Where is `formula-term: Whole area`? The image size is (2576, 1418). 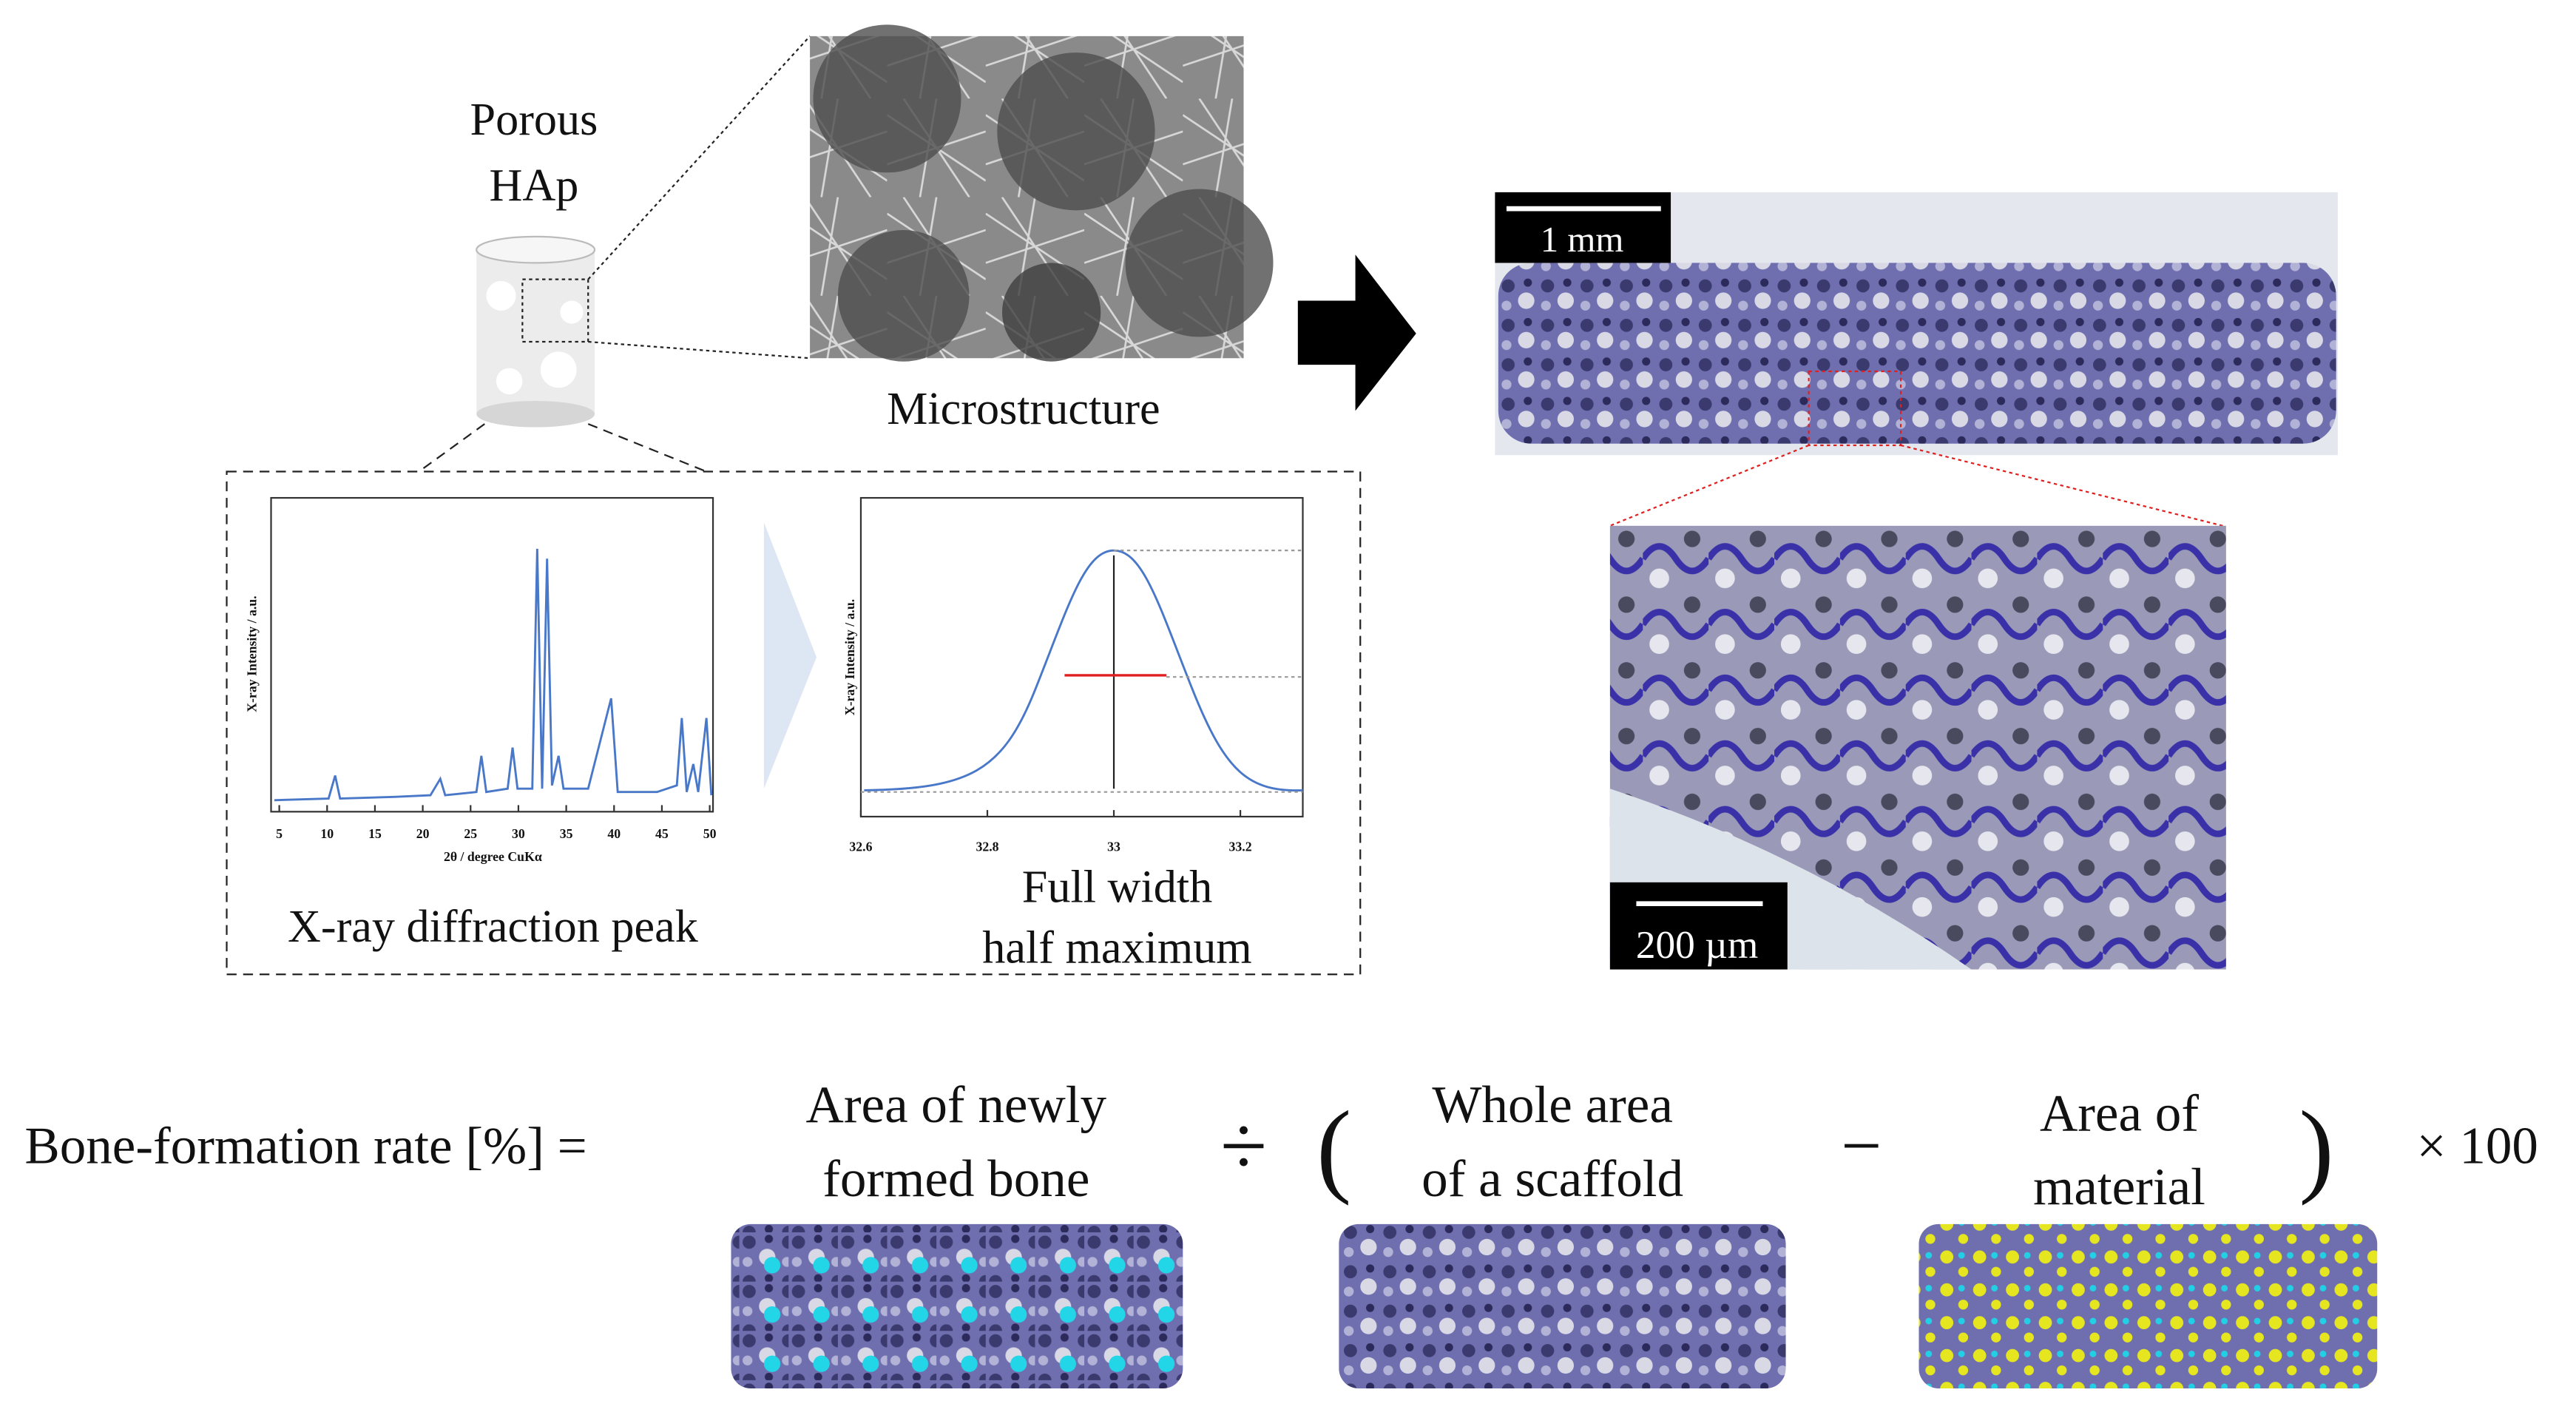 formula-term: Whole area is located at coordinates (1552, 1105).